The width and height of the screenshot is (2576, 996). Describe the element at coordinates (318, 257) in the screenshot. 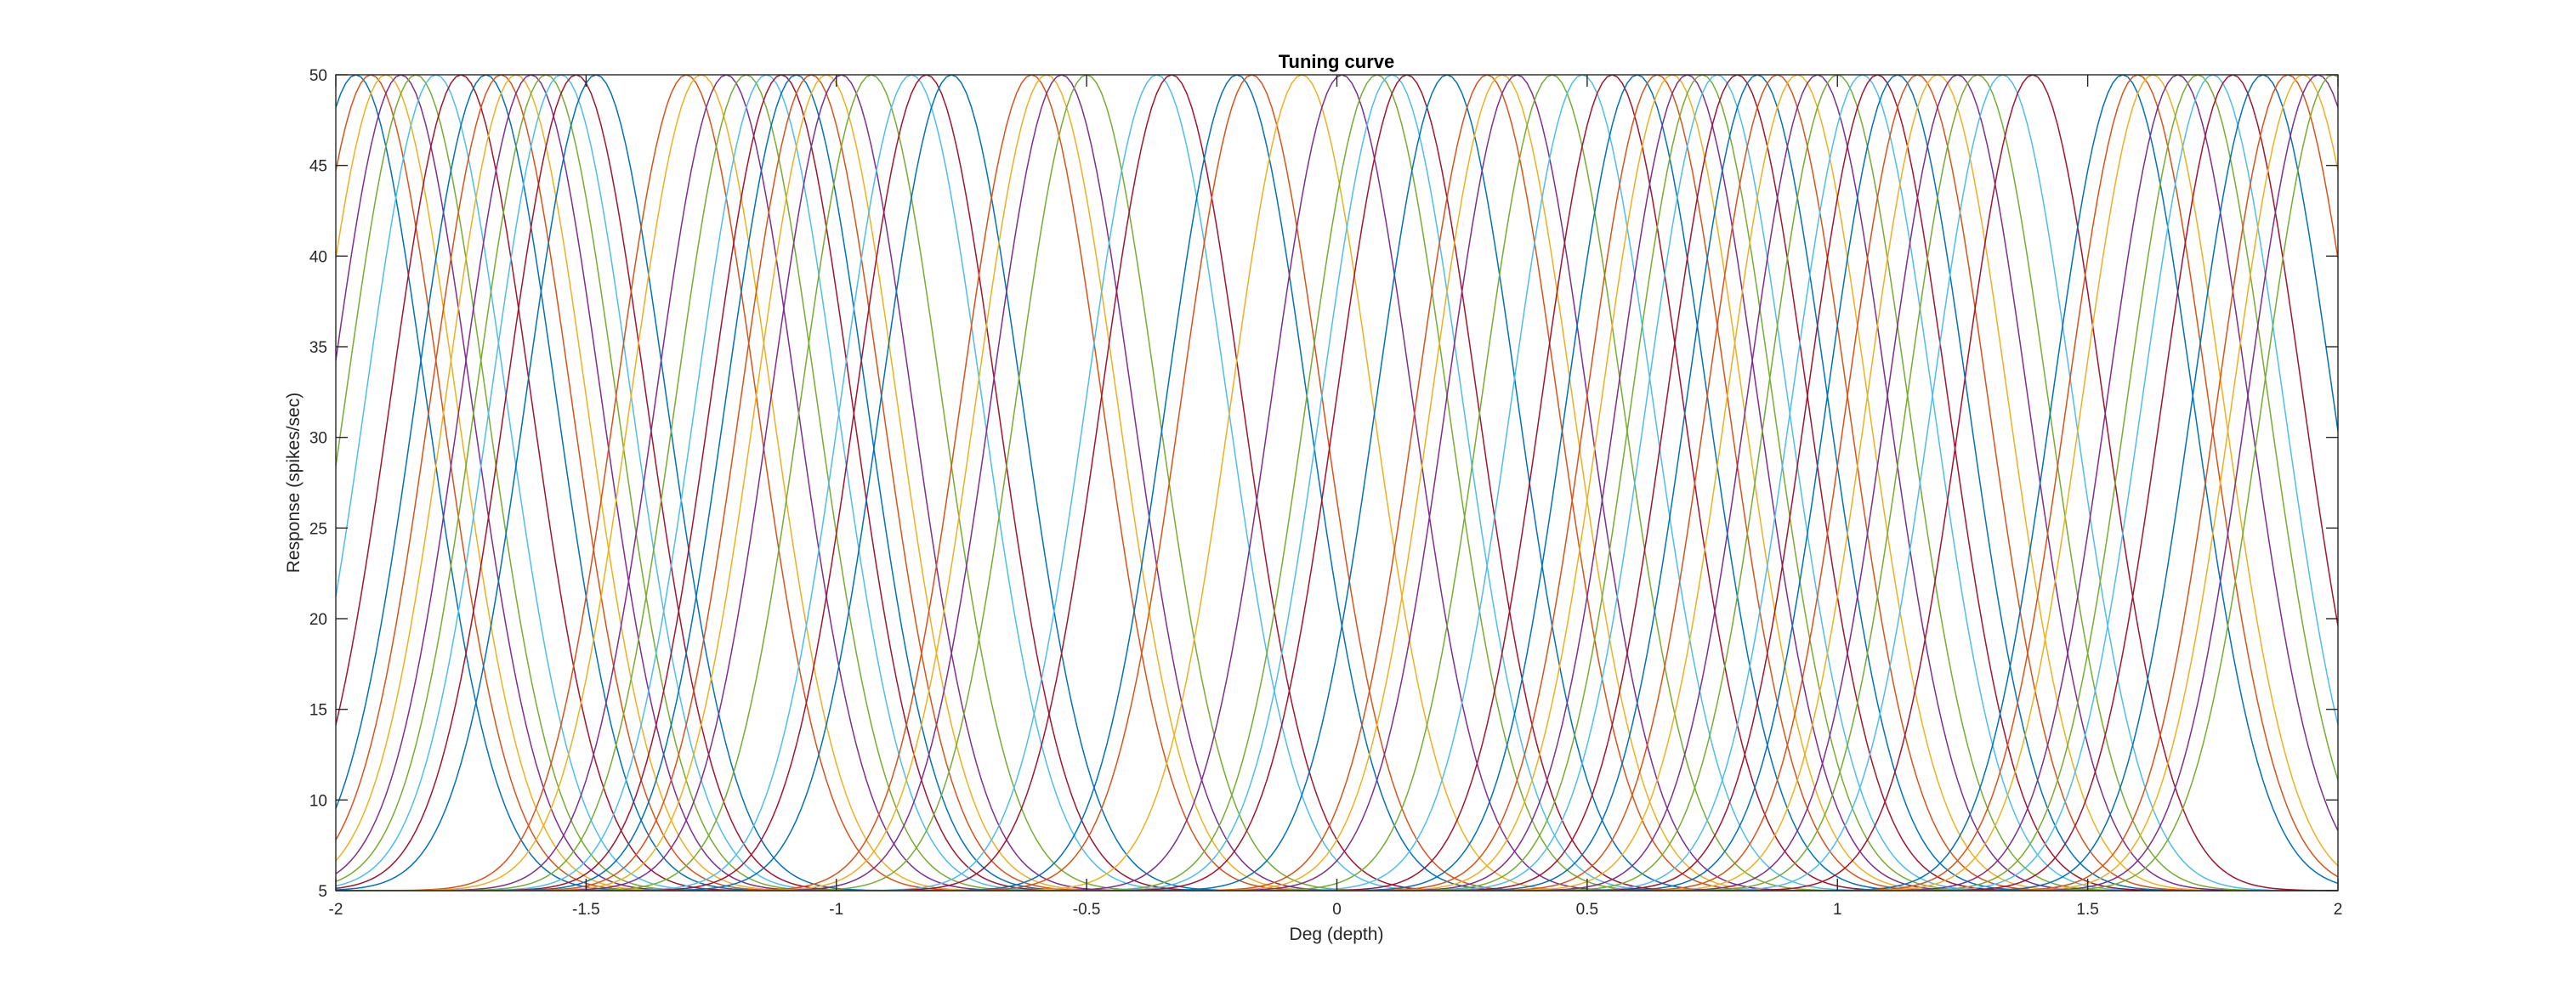

I see `y-tick-label: 40` at that location.